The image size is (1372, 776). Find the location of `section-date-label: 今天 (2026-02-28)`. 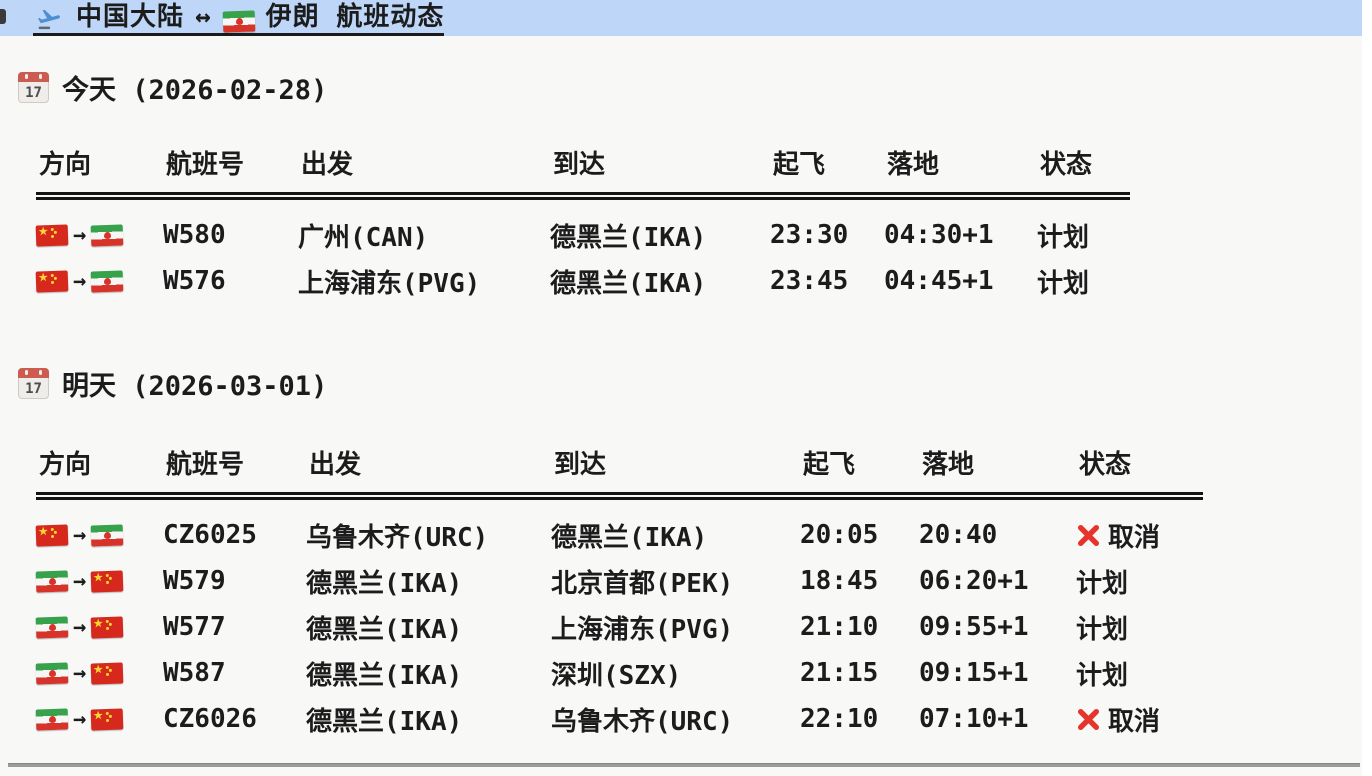

section-date-label: 今天 (2026-02-28) is located at coordinates (195, 90).